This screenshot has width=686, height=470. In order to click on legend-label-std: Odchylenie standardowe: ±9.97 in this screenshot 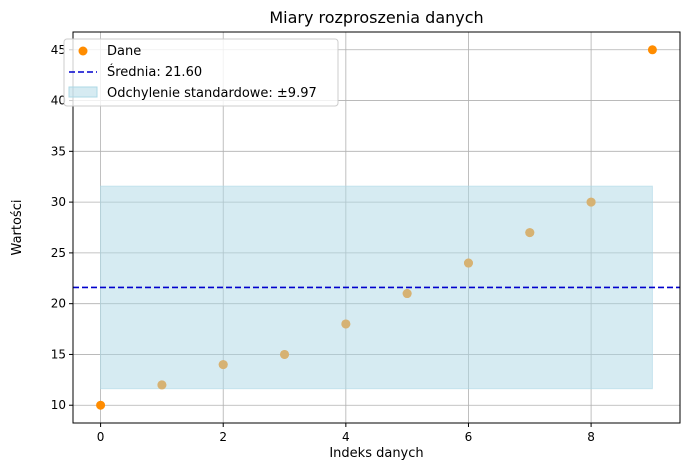, I will do `click(212, 93)`.